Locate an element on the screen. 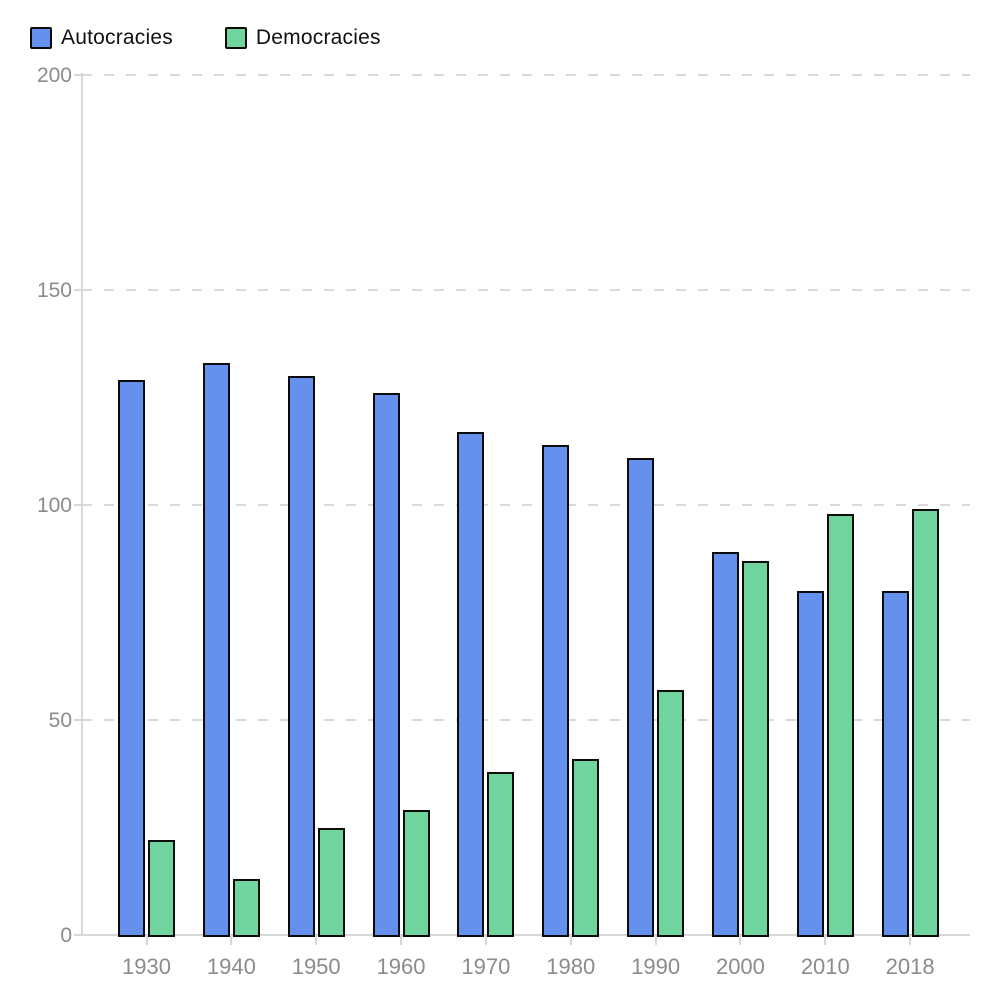 The height and width of the screenshot is (1000, 1000). bar-autocracies-2018 is located at coordinates (895, 764).